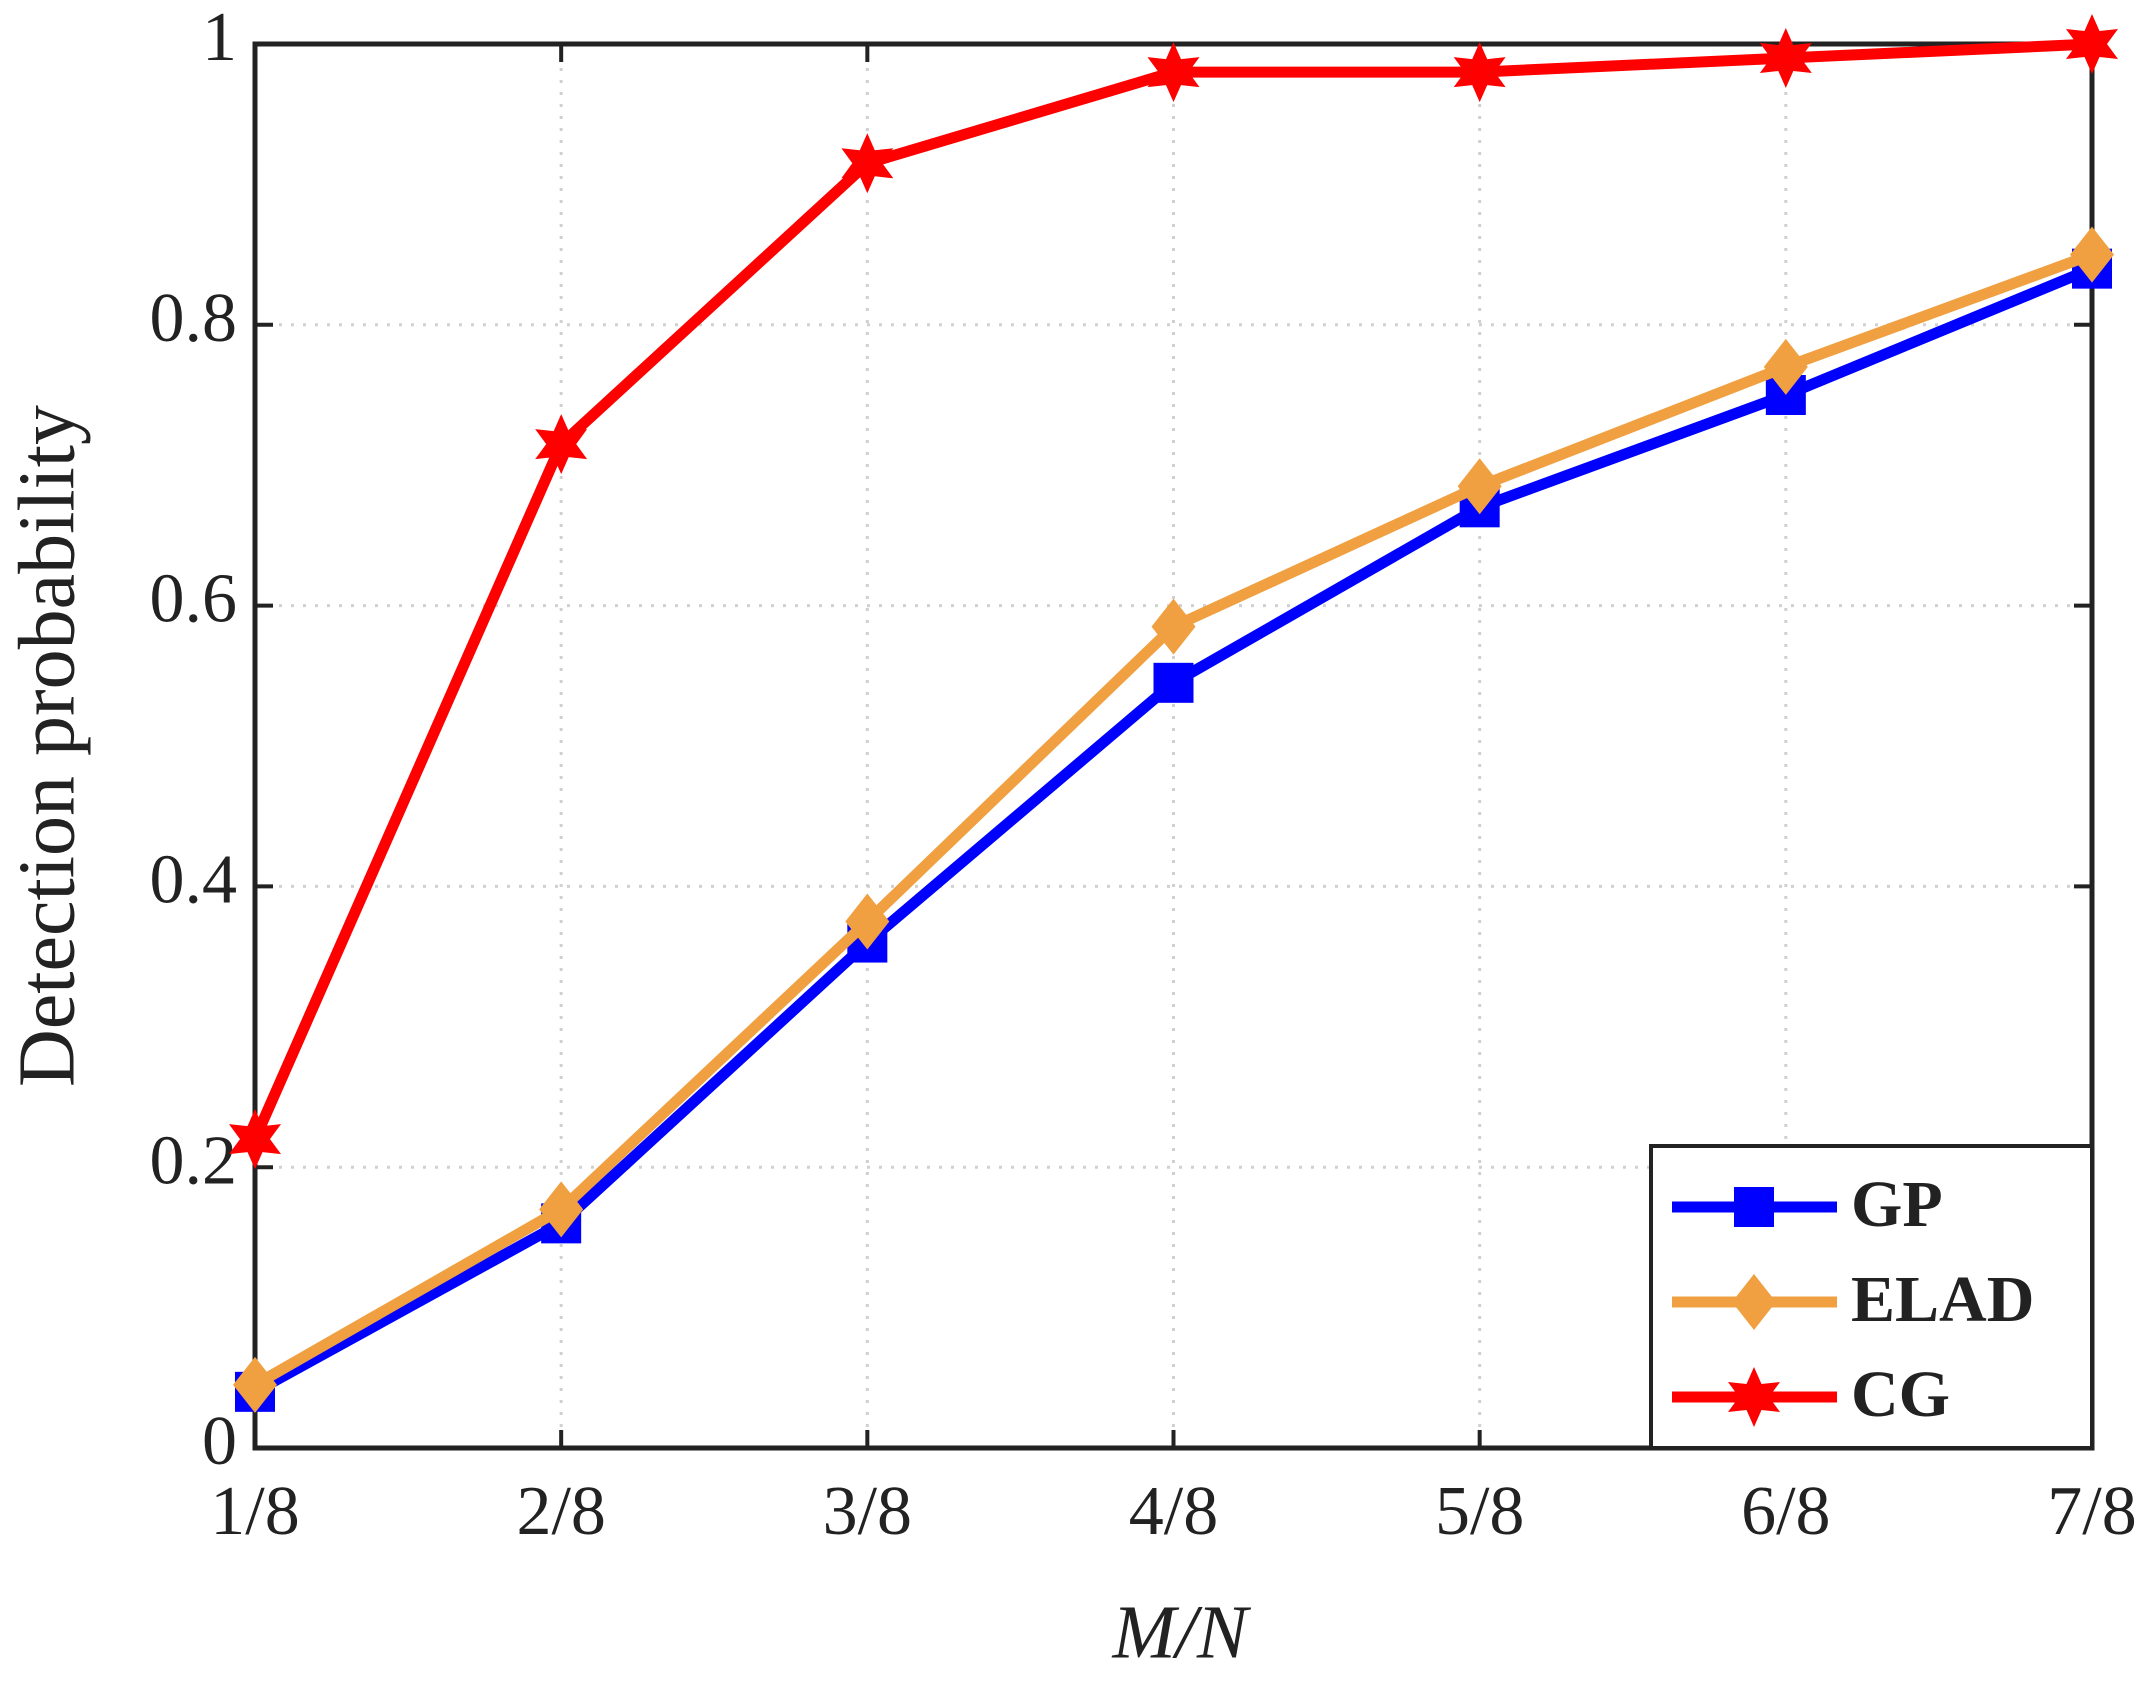 The height and width of the screenshot is (1687, 2149). I want to click on x-tick-label: 6/8, so click(1785, 1511).